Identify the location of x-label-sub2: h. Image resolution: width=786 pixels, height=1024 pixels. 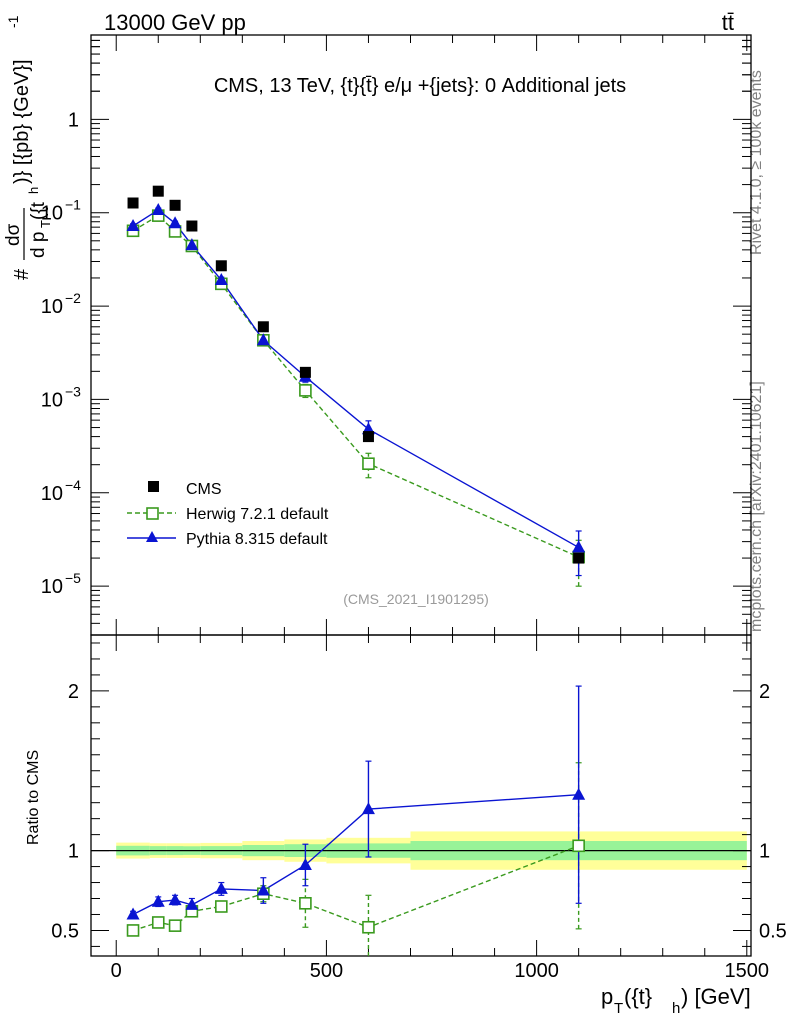
(676, 1008).